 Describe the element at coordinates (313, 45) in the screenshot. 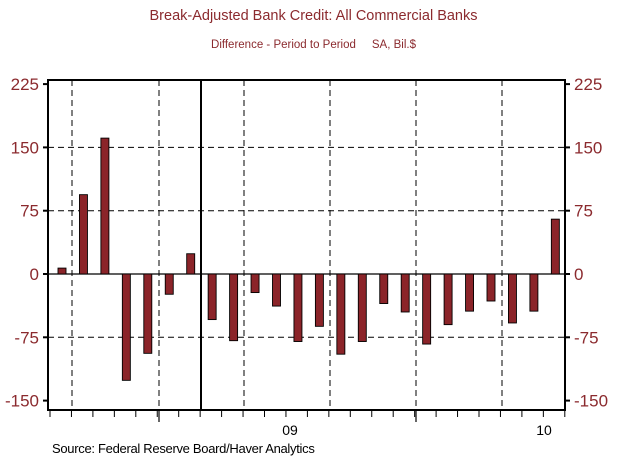

I see `chart-subtitle: Difference - Period to Period SA, Bil.$` at that location.